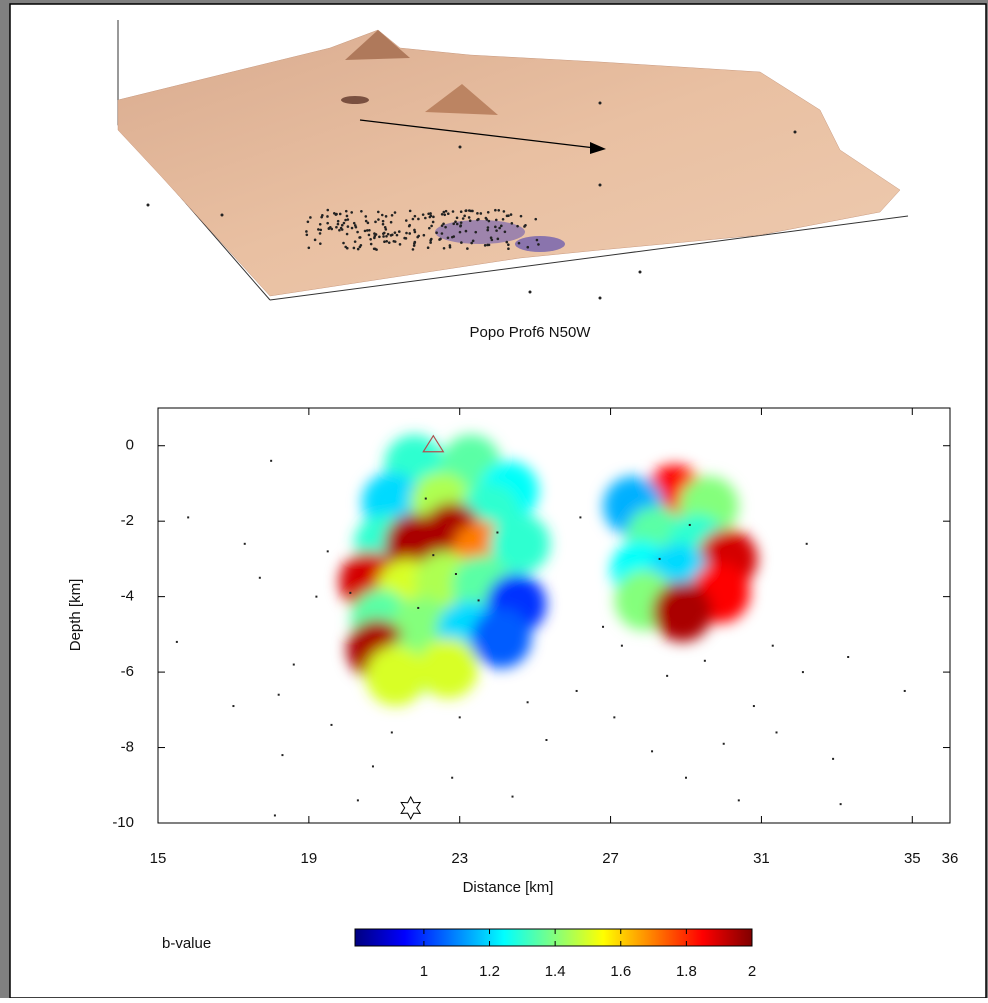  Describe the element at coordinates (477, 134) in the screenshot. I see `profile-arrow` at that location.